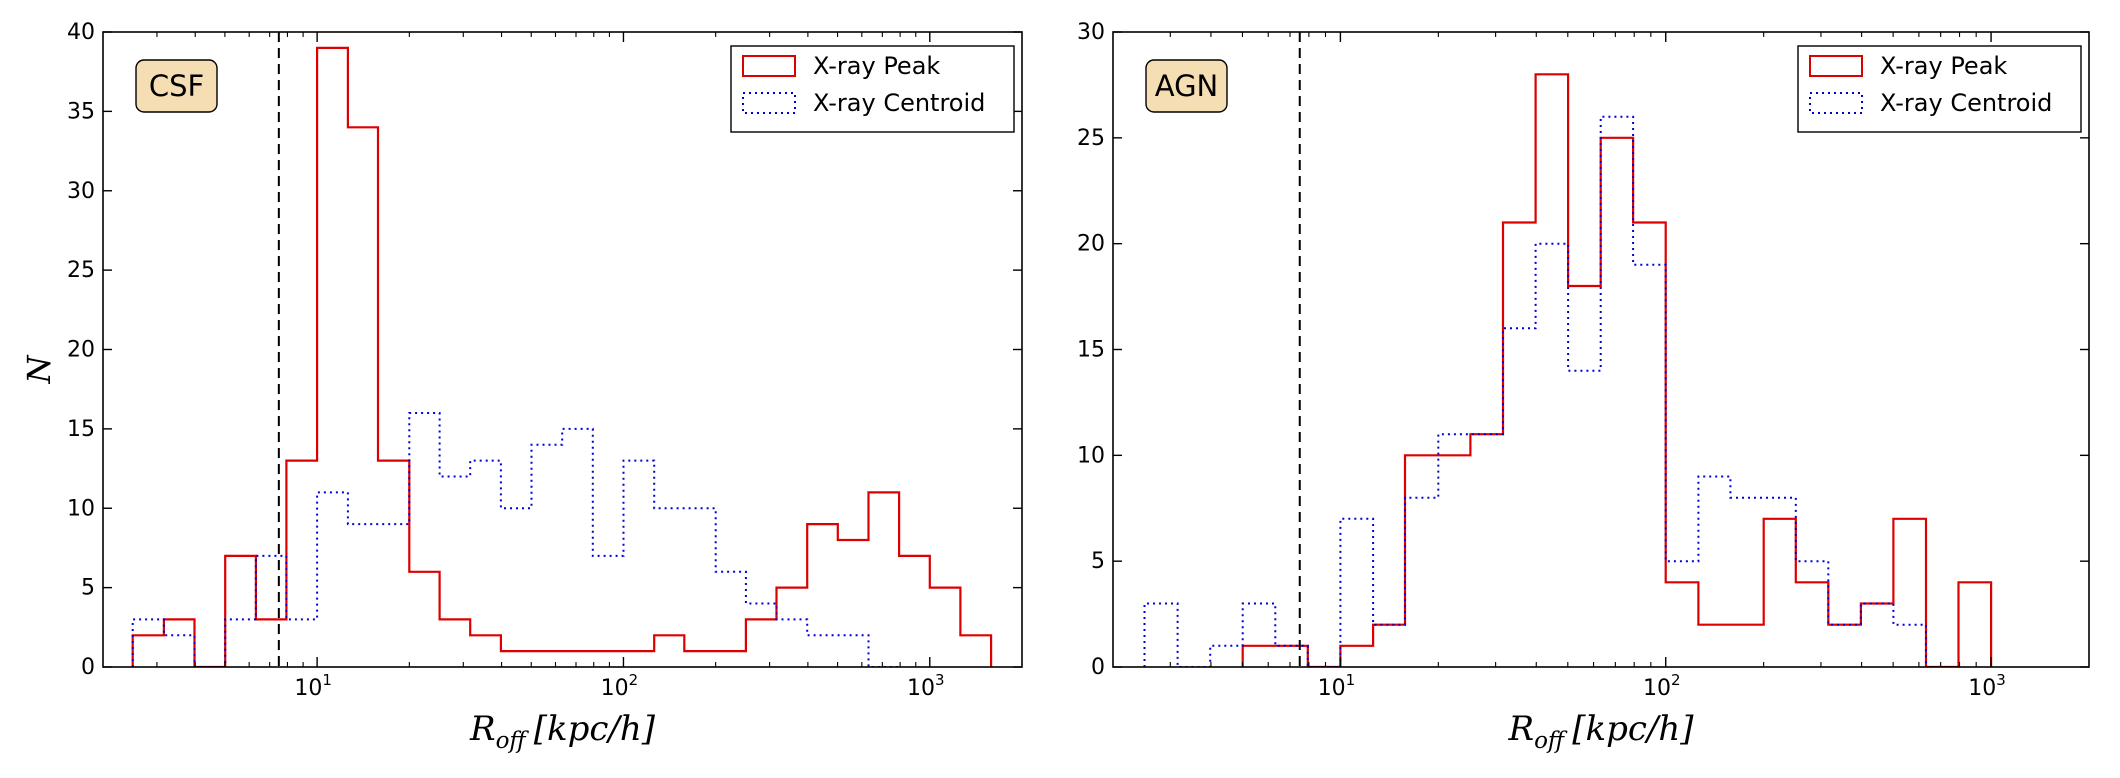 The image size is (2120, 778). Describe the element at coordinates (81, 111) in the screenshot. I see `y-tick-label: 35` at that location.